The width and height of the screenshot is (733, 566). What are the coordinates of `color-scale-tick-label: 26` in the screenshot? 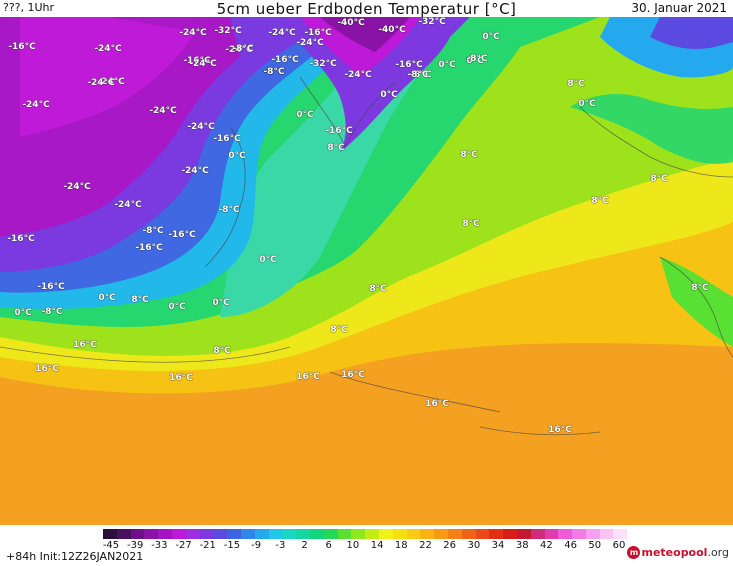 It's located at (450, 545).